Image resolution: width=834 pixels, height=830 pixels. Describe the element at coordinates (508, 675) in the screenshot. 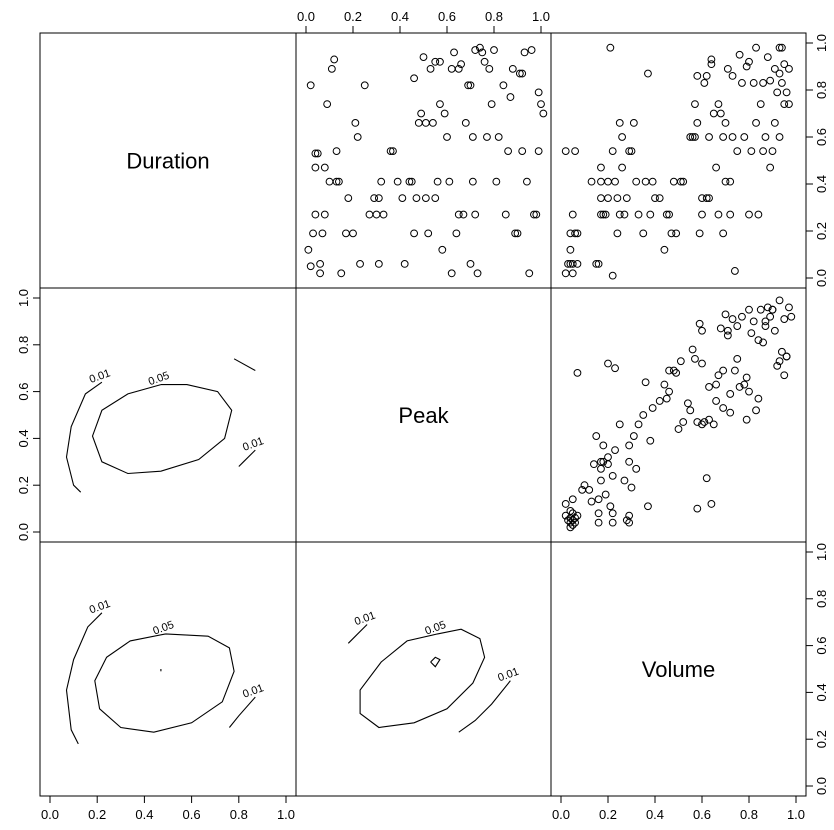

I see `contour-label: 0.01` at that location.